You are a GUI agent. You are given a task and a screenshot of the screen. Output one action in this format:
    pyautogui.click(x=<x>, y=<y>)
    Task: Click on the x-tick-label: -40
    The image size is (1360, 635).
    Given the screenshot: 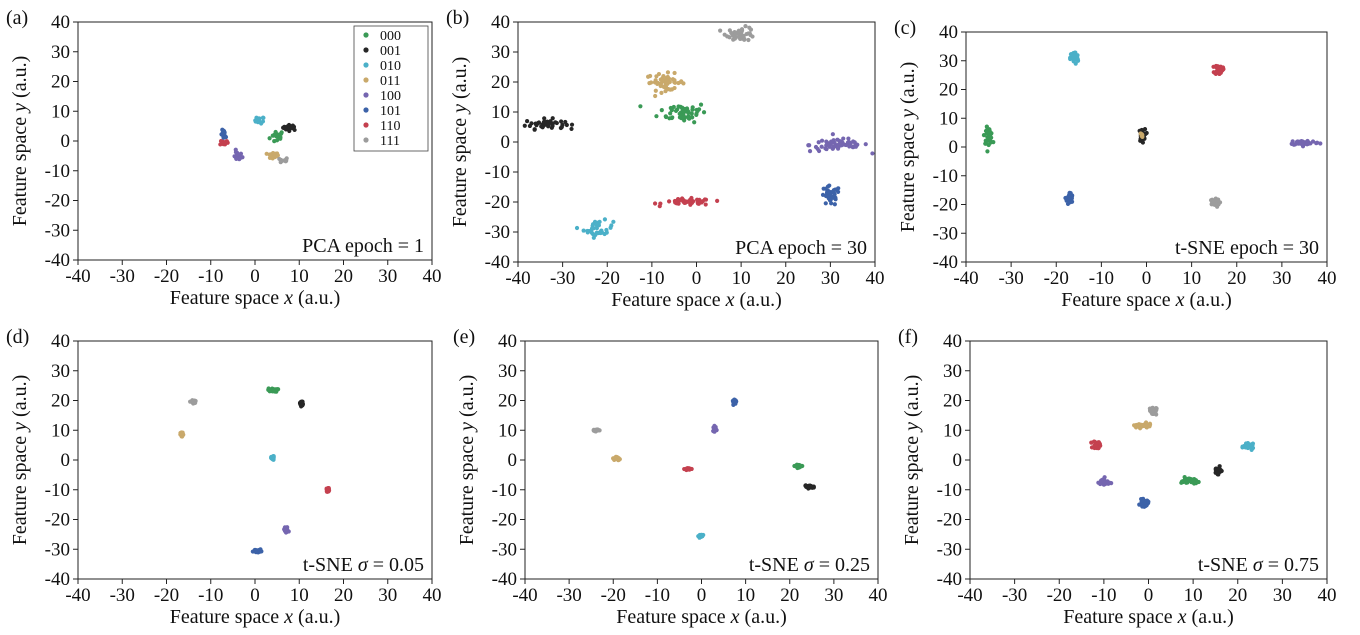 What is the action you would take?
    pyautogui.click(x=969, y=595)
    